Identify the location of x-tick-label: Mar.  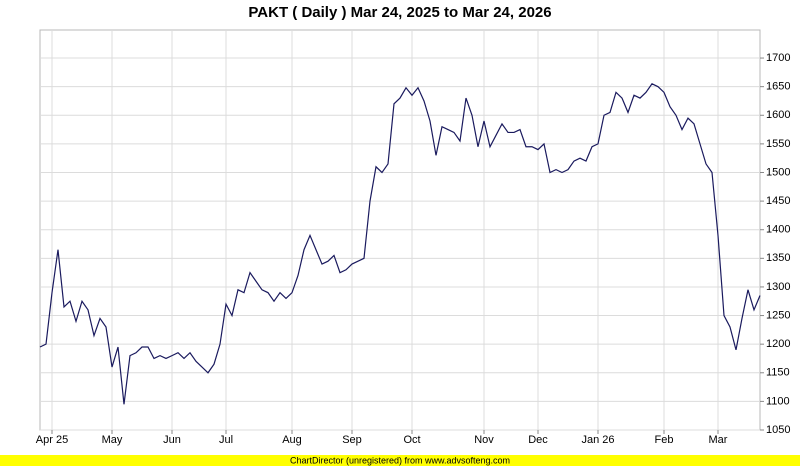
(718, 440).